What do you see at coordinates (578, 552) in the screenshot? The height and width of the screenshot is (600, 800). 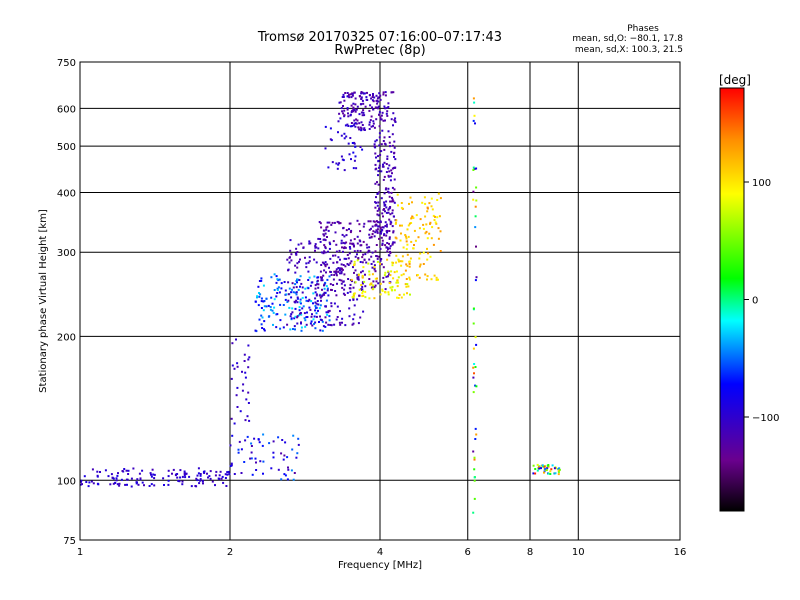 I see `x-tick-label: 10` at bounding box center [578, 552].